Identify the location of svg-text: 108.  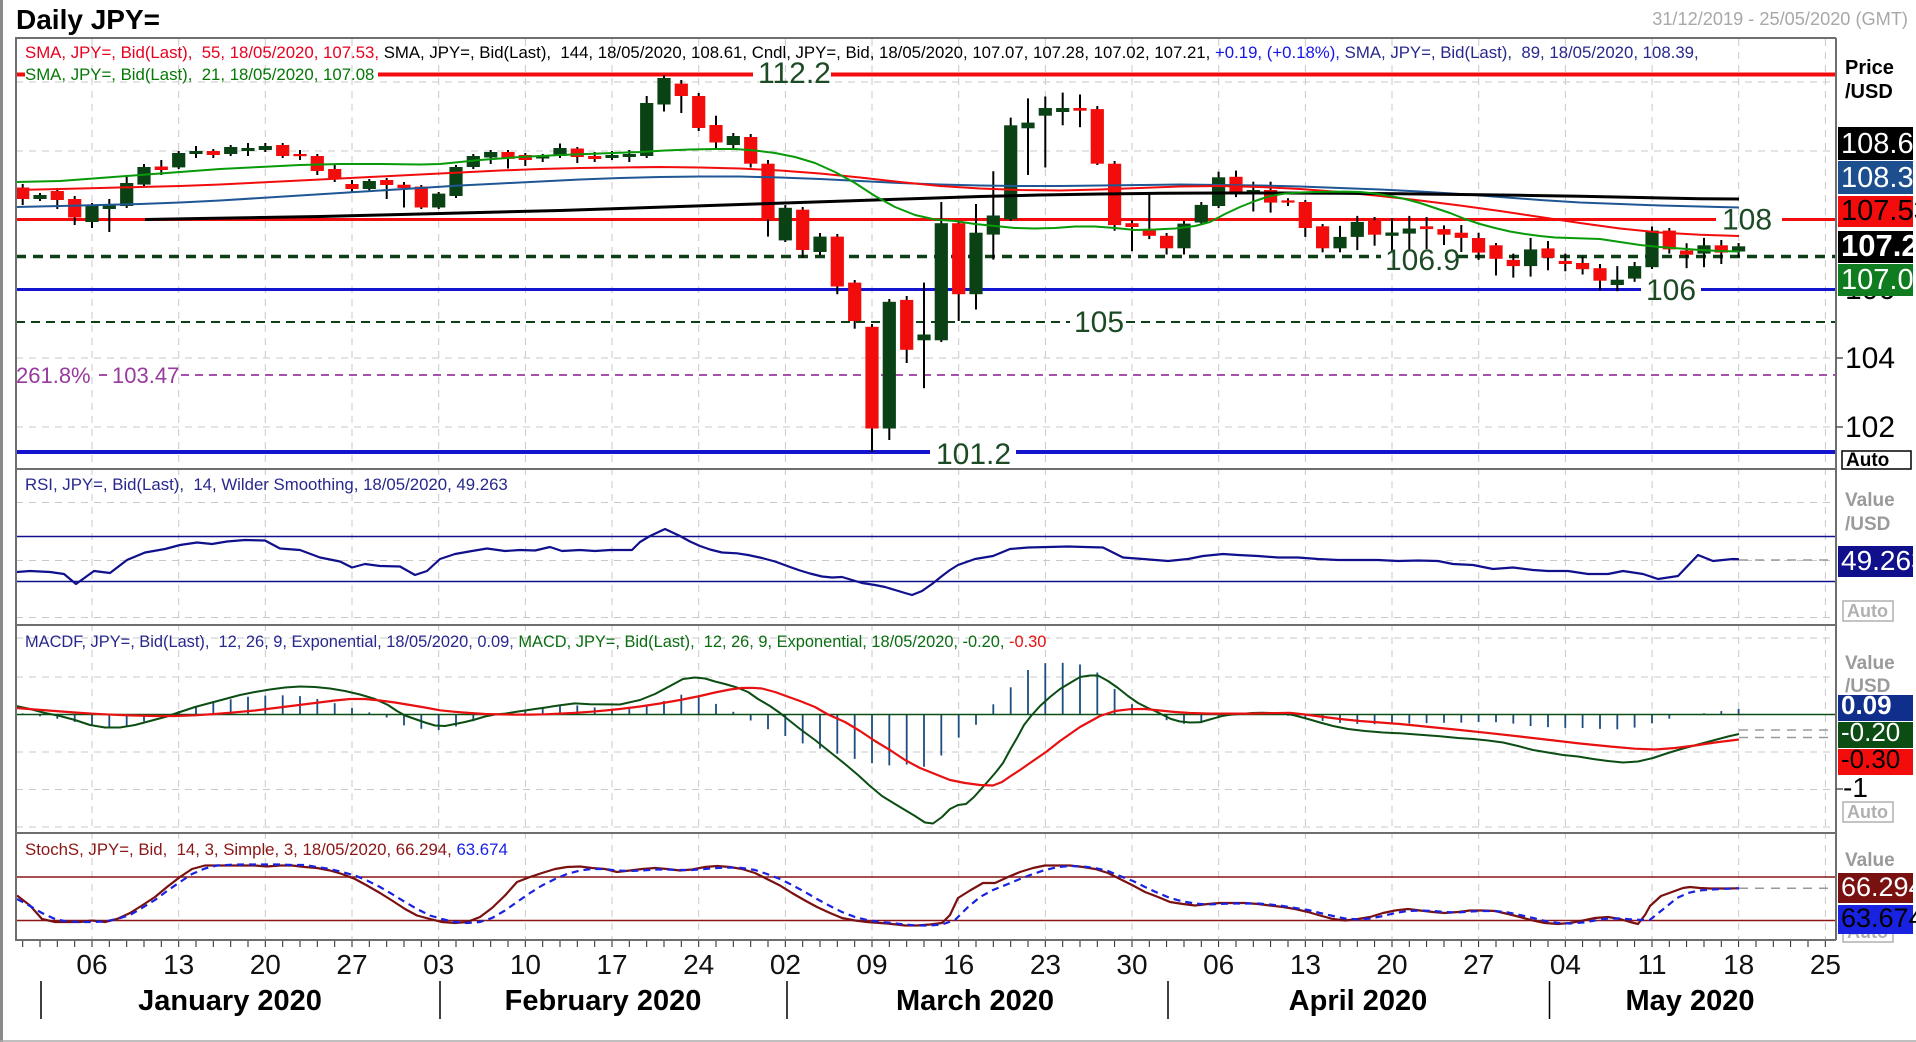
(1747, 220).